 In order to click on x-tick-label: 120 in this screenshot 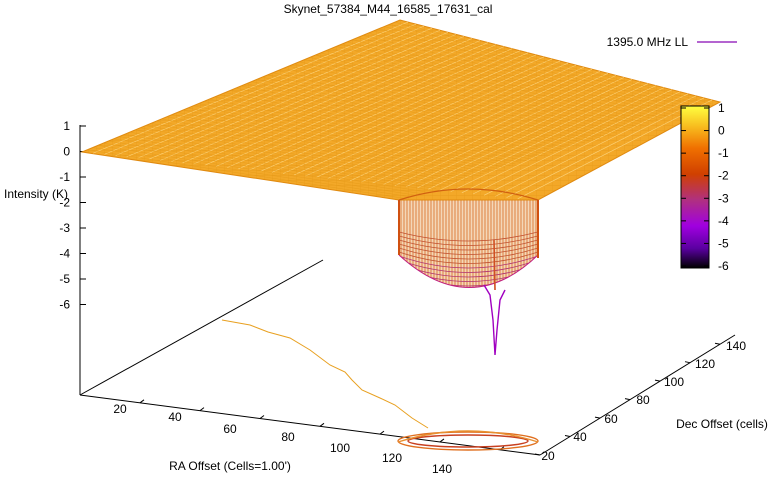, I will do `click(392, 458)`.